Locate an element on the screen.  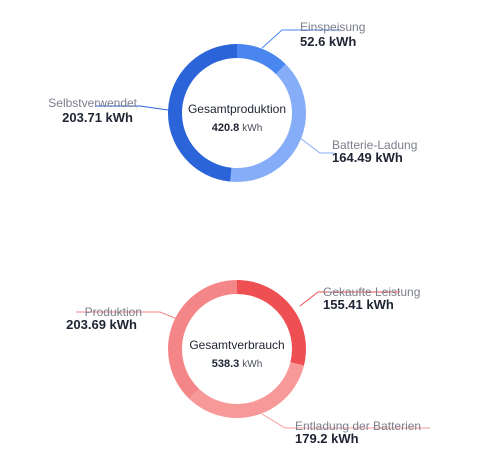
leader-line-batterie-ladung is located at coordinates (316, 145).